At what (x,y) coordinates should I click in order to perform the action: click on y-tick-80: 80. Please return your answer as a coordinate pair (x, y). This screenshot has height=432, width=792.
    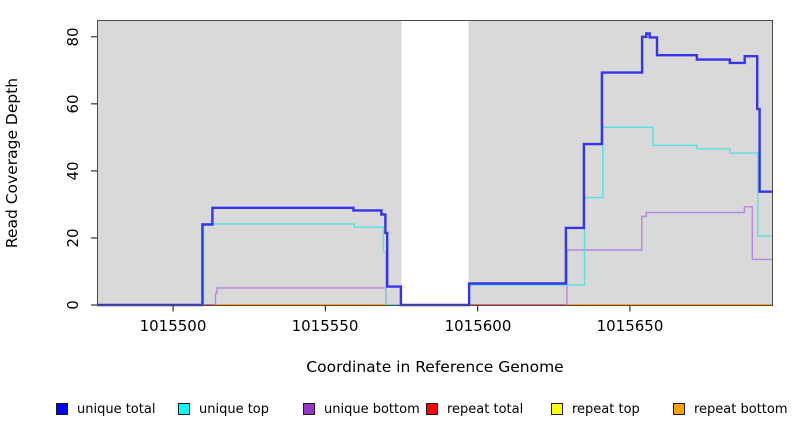
    Looking at the image, I should click on (73, 36).